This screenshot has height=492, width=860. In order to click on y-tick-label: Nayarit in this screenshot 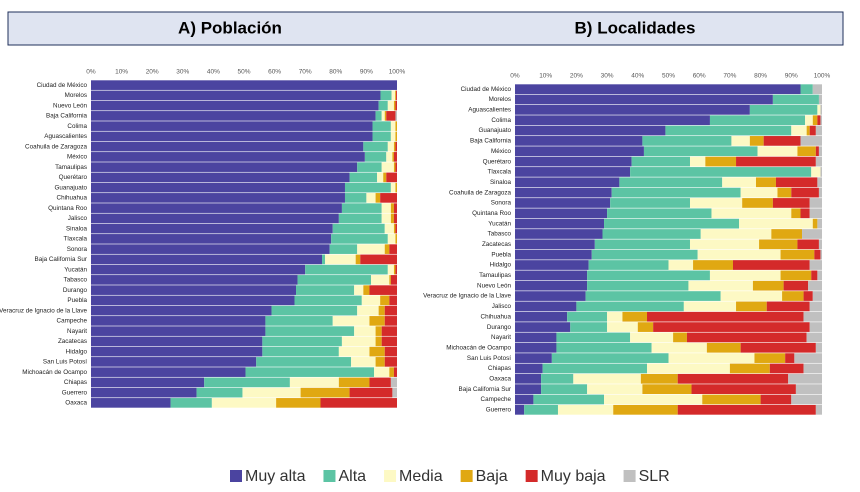, I will do `click(501, 337)`.